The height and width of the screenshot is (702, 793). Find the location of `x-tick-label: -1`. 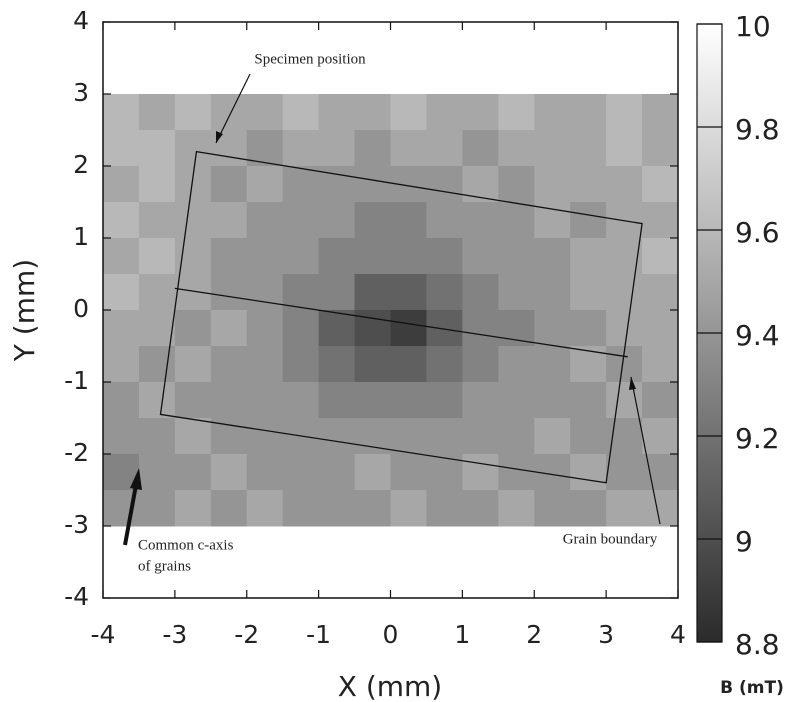

x-tick-label: -1 is located at coordinates (318, 634).